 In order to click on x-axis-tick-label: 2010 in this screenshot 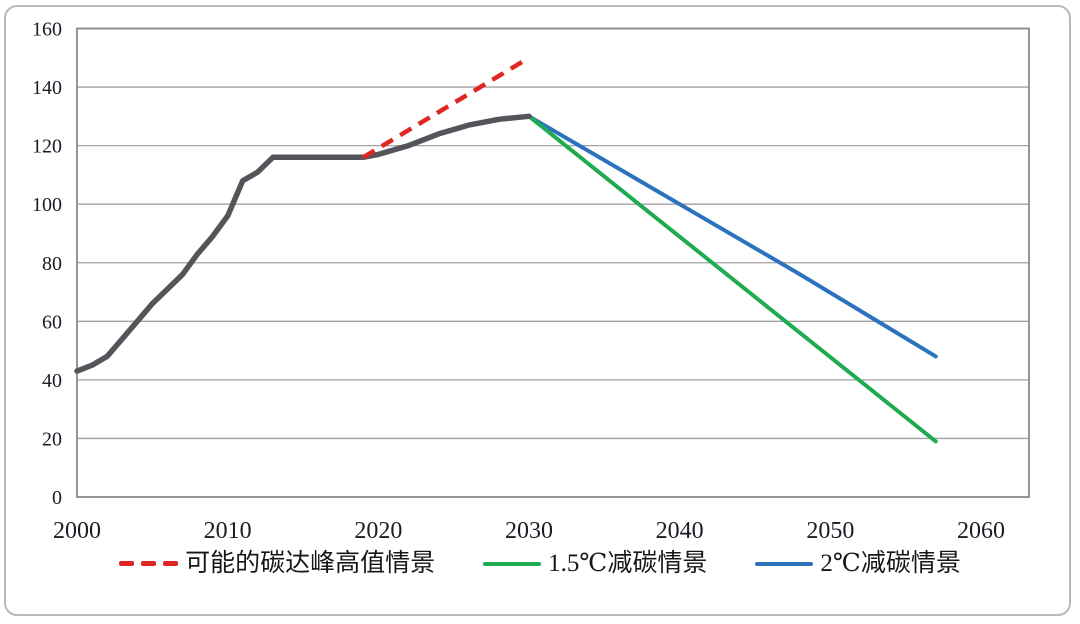, I will do `click(228, 531)`.